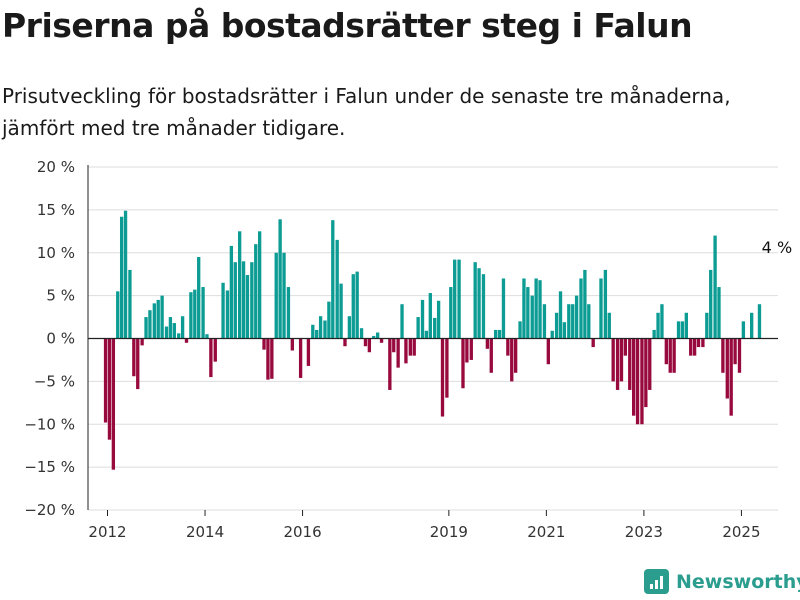 This screenshot has width=800, height=600. What do you see at coordinates (644, 532) in the screenshot?
I see `x-tick-label: 2023` at bounding box center [644, 532].